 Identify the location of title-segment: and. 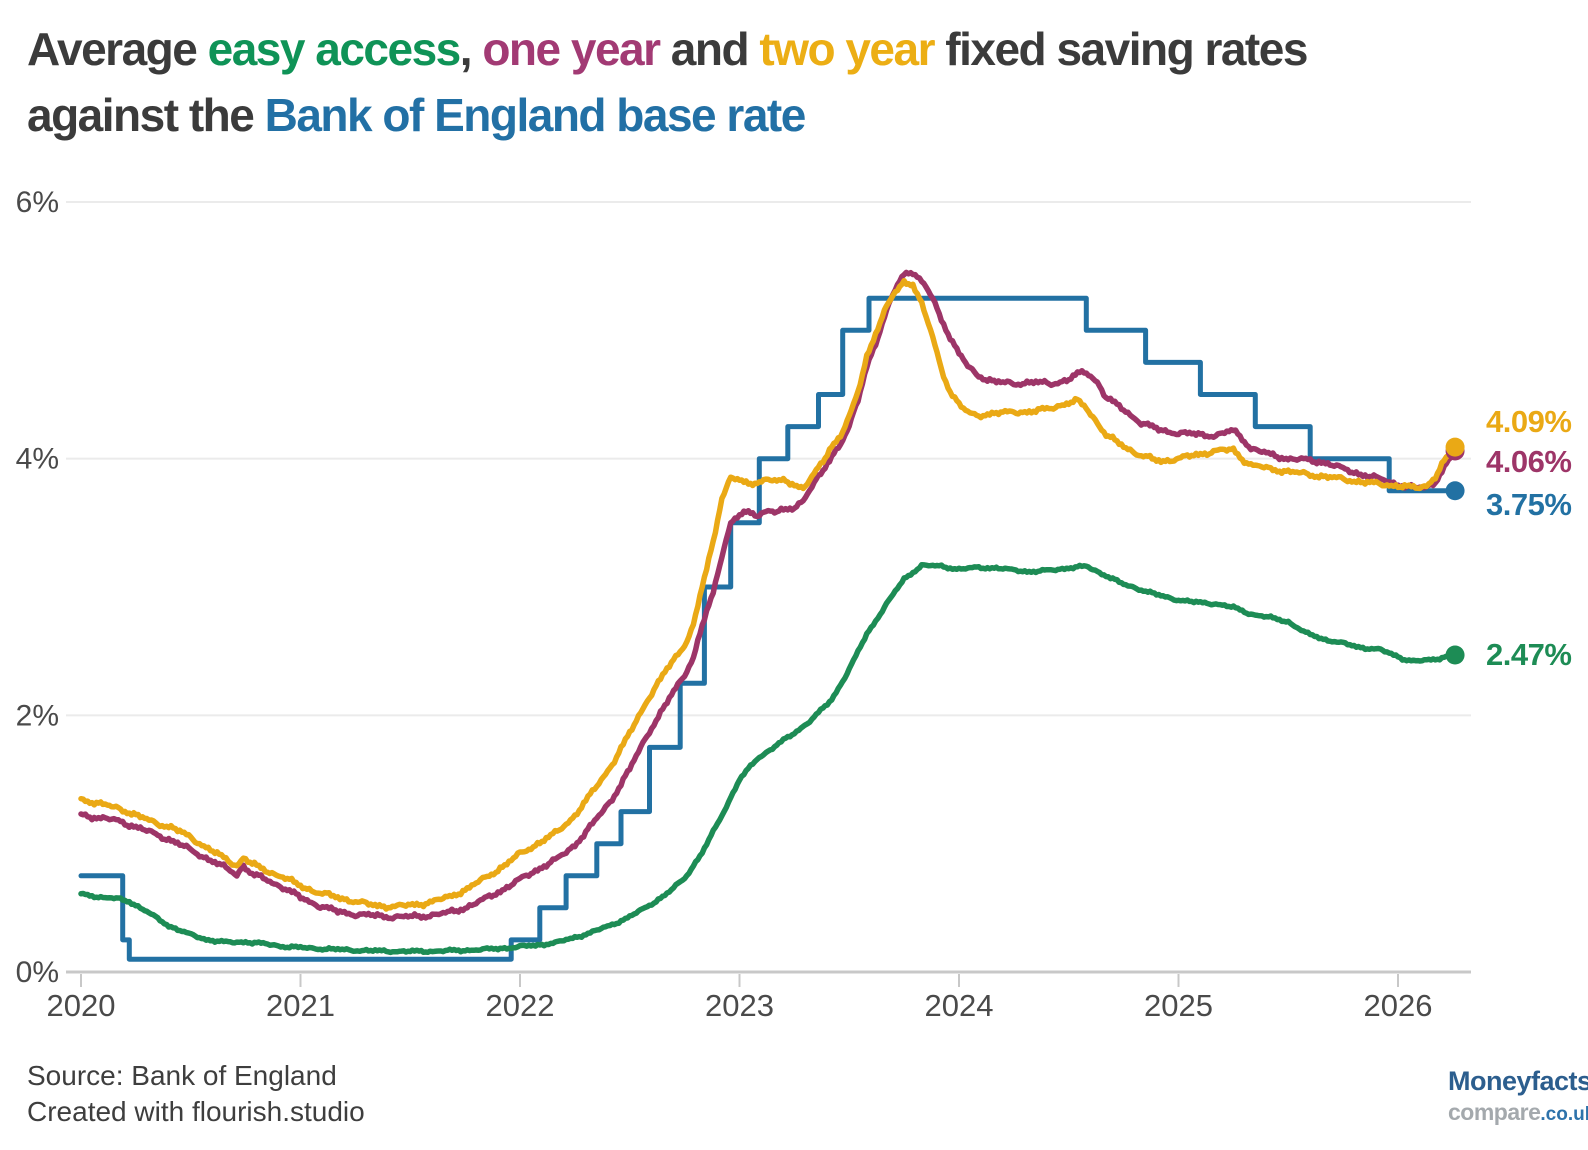
(709, 49).